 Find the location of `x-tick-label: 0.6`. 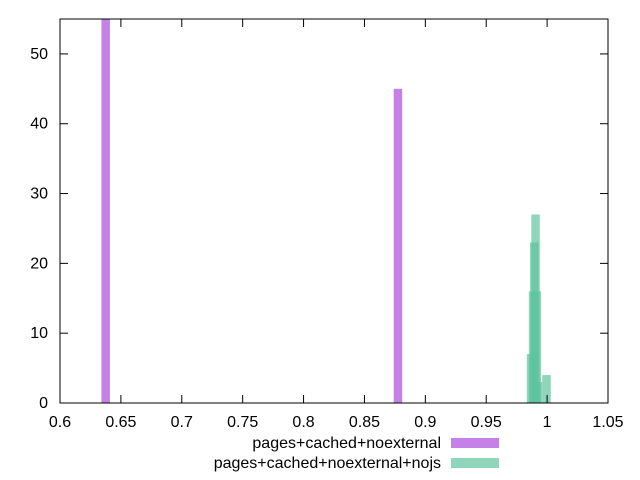

x-tick-label: 0.6 is located at coordinates (60, 422).